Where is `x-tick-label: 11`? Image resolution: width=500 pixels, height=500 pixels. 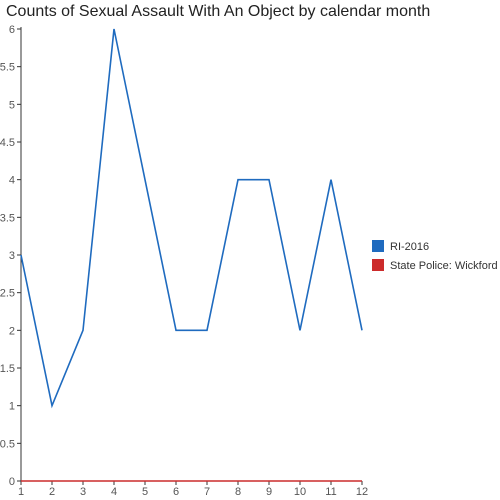 x-tick-label: 11 is located at coordinates (330, 492).